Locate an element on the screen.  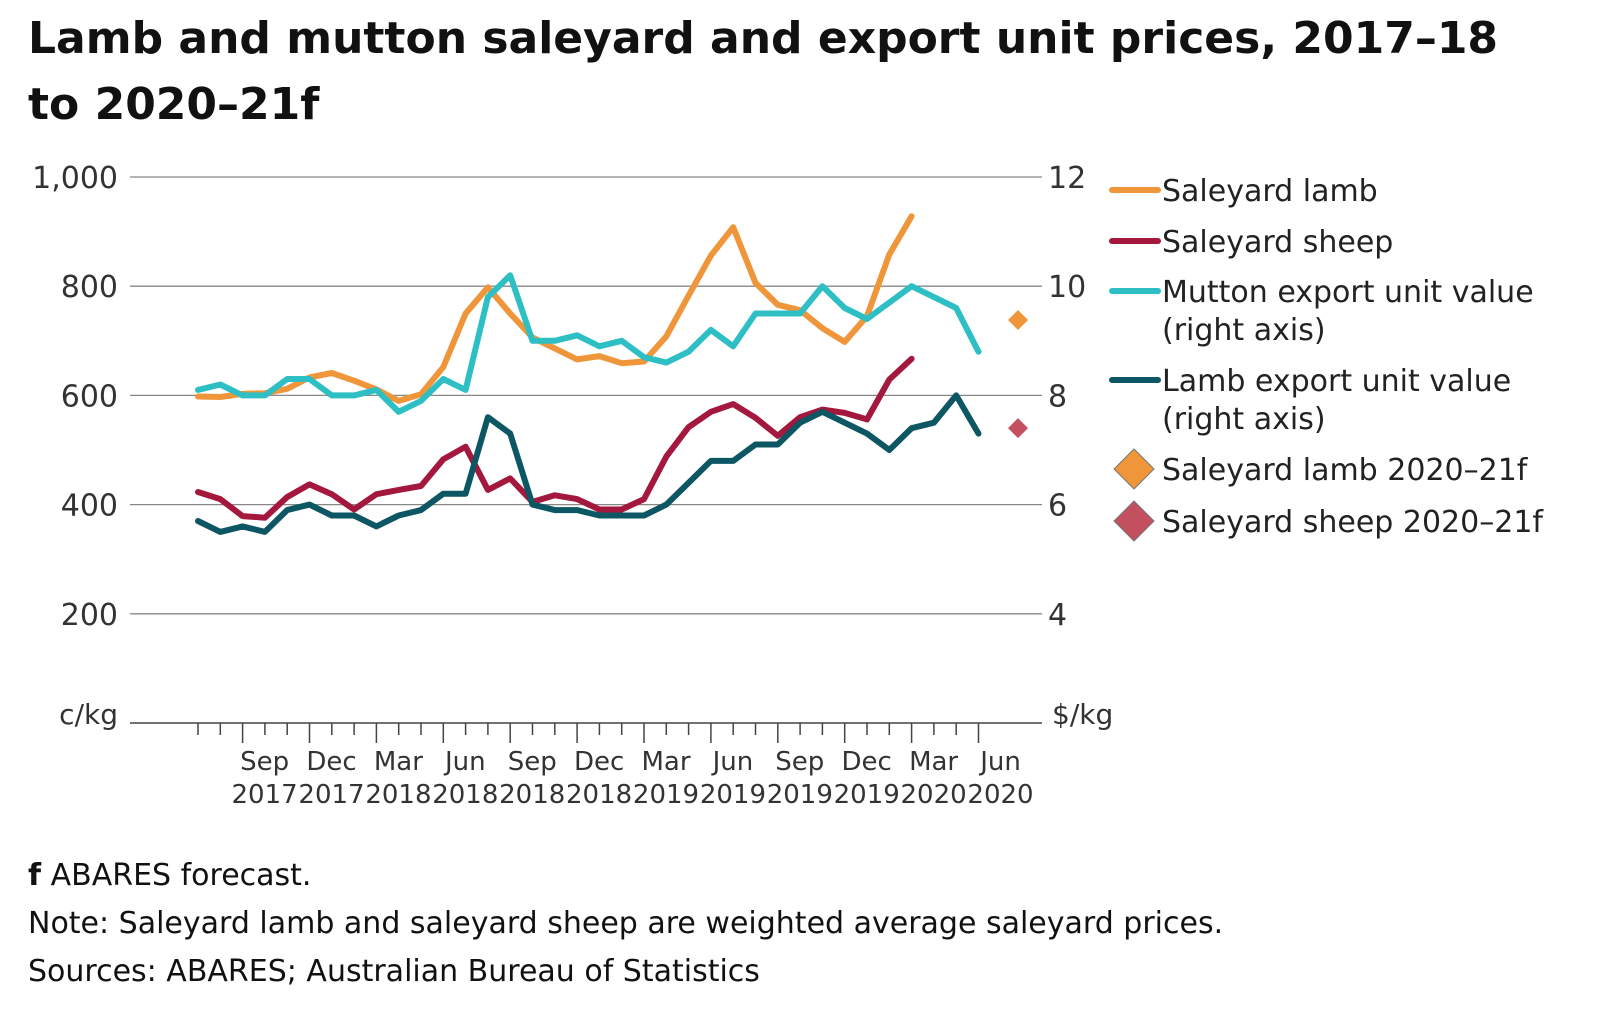
x-tick-label-month: Sep is located at coordinates (264, 762).